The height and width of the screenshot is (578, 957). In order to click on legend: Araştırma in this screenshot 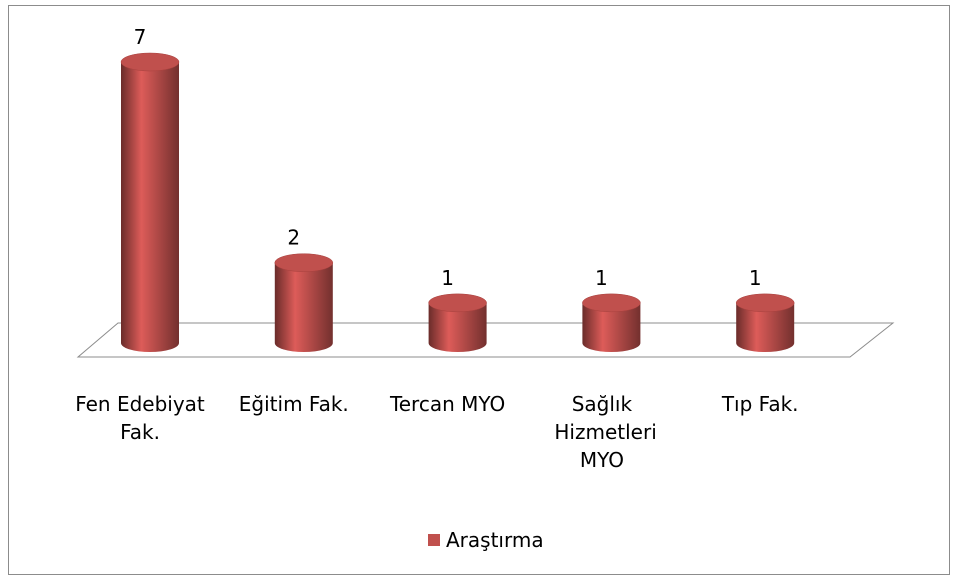, I will do `click(486, 540)`.